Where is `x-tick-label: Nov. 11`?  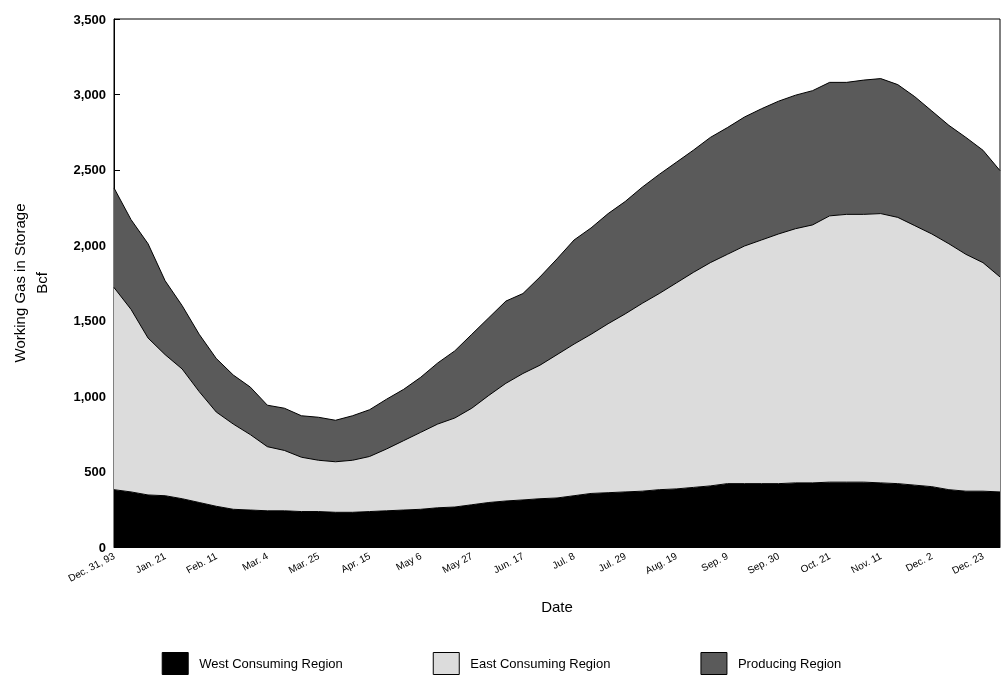
x-tick-label: Nov. 11 is located at coordinates (866, 562).